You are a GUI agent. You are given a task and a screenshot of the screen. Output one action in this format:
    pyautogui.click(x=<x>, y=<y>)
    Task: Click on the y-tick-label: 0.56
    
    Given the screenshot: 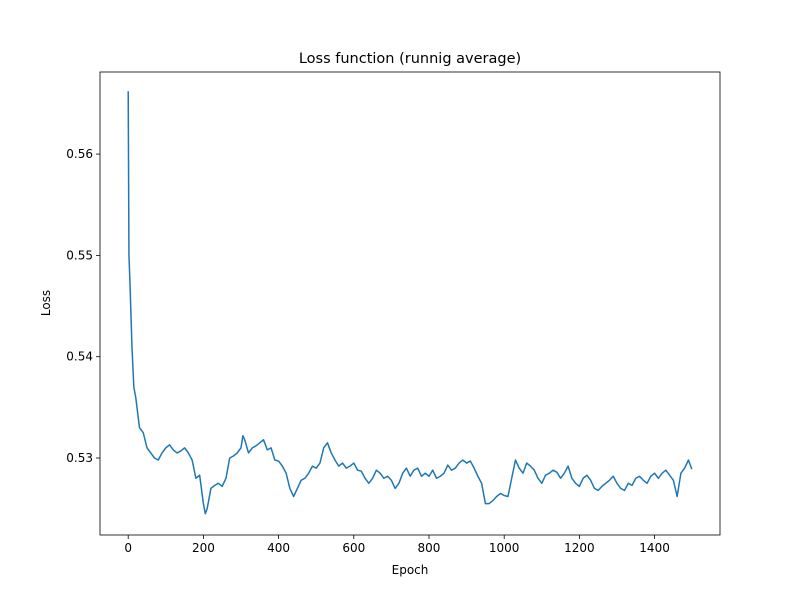 What is the action you would take?
    pyautogui.click(x=79, y=154)
    